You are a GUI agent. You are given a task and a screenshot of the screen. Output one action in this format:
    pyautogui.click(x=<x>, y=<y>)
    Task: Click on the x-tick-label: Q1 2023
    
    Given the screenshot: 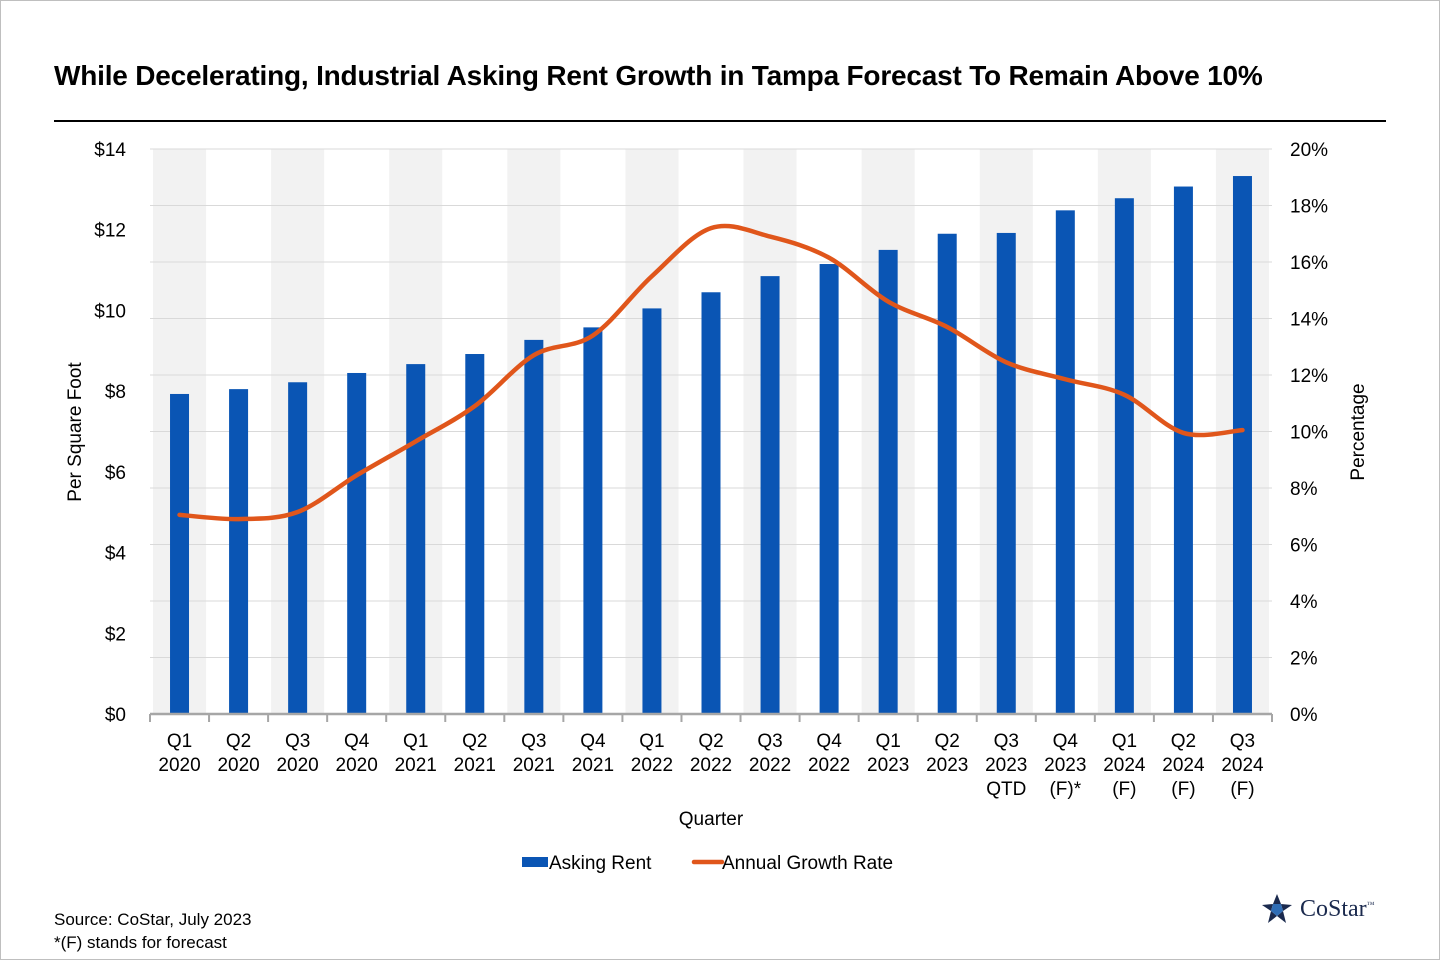 What is the action you would take?
    pyautogui.click(x=888, y=753)
    